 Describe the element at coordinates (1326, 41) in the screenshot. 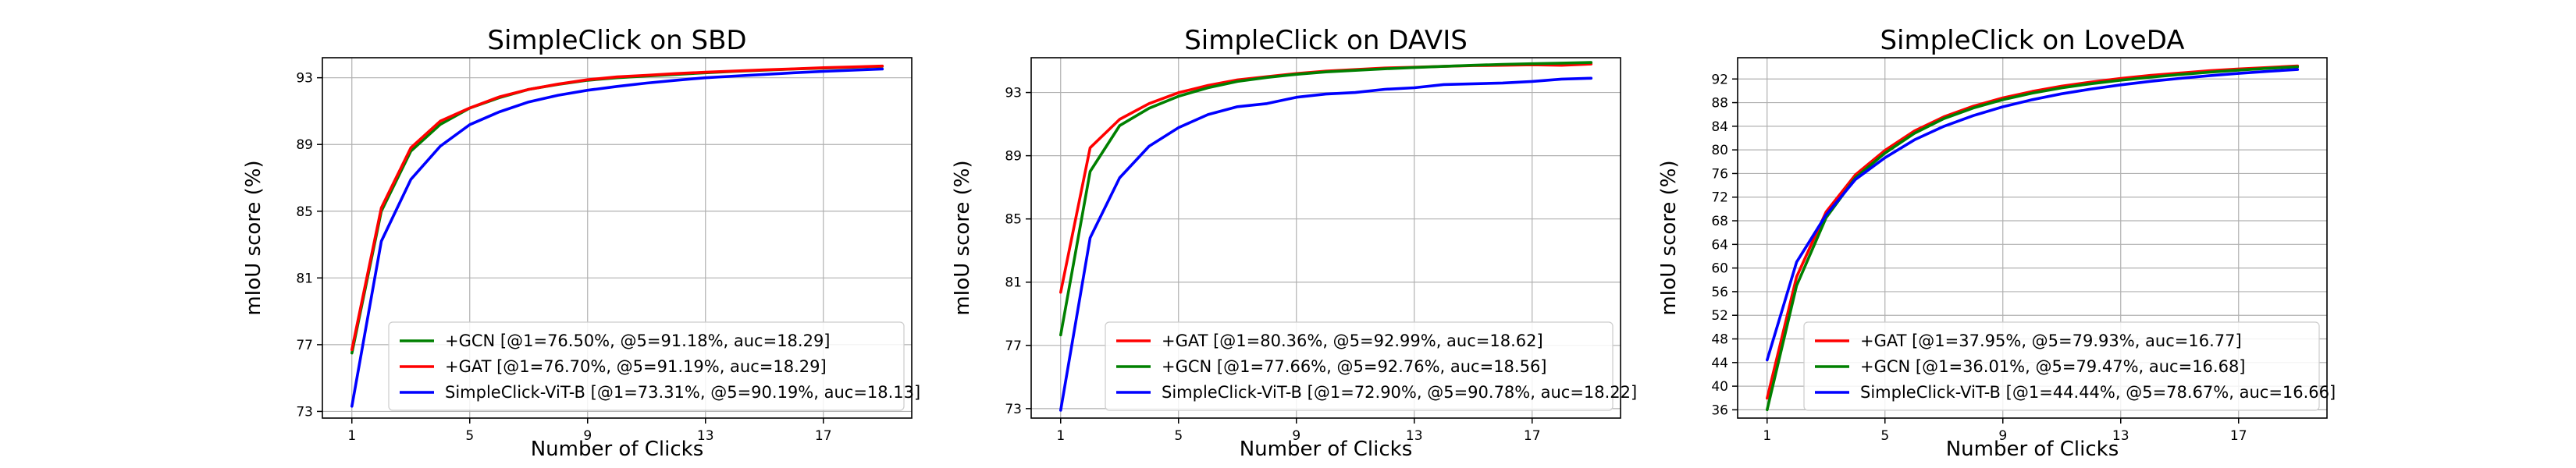

I see `chart-title: SimpleClick on DAVIS` at that location.